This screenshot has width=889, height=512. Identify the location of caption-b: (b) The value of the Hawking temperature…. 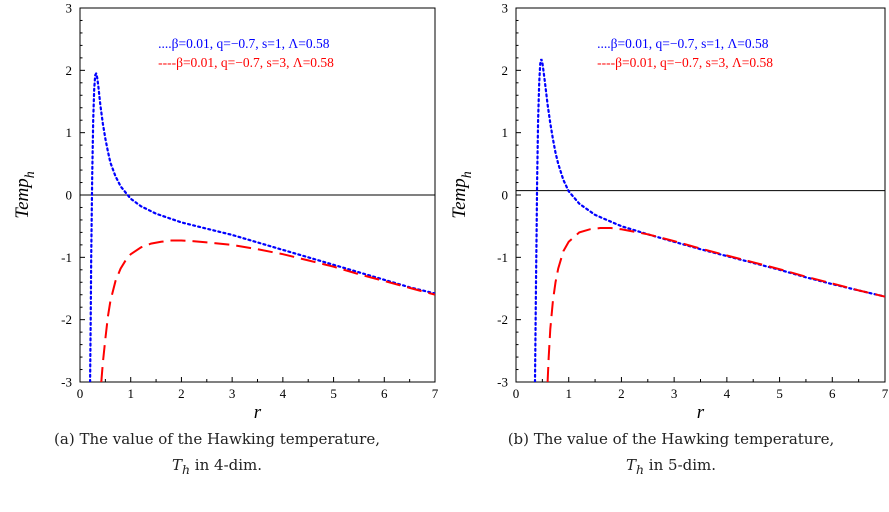
(671, 454).